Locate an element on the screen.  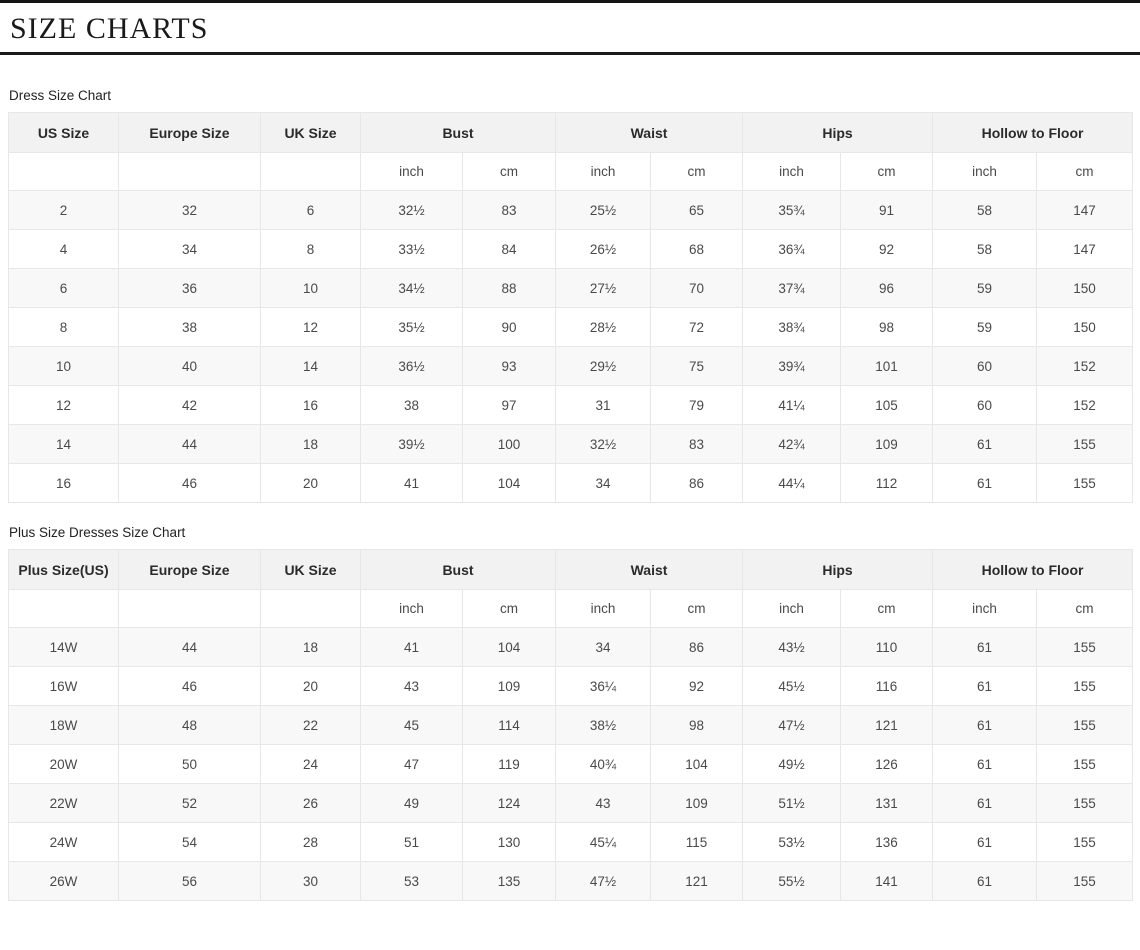
table-cell: 49½ is located at coordinates (792, 764).